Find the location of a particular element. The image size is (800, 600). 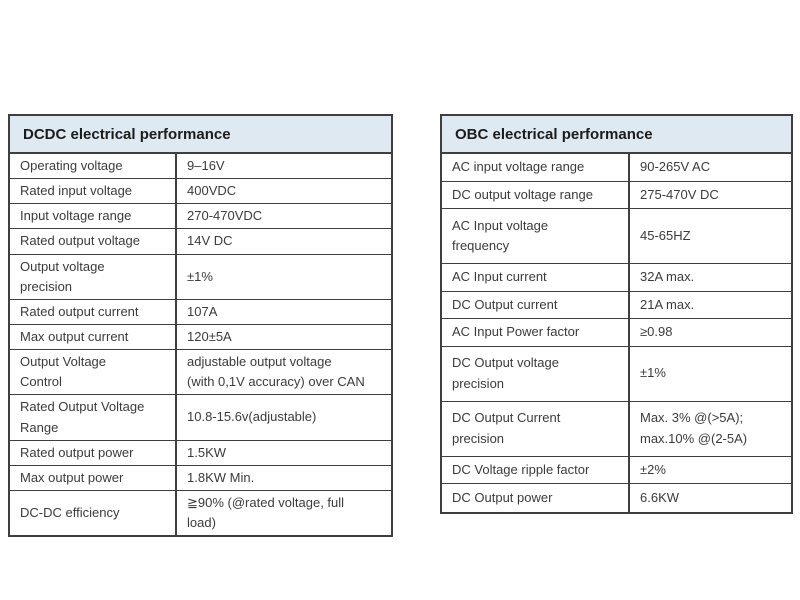

table-row: DC output voltage range 275-470V DC is located at coordinates (616, 195).